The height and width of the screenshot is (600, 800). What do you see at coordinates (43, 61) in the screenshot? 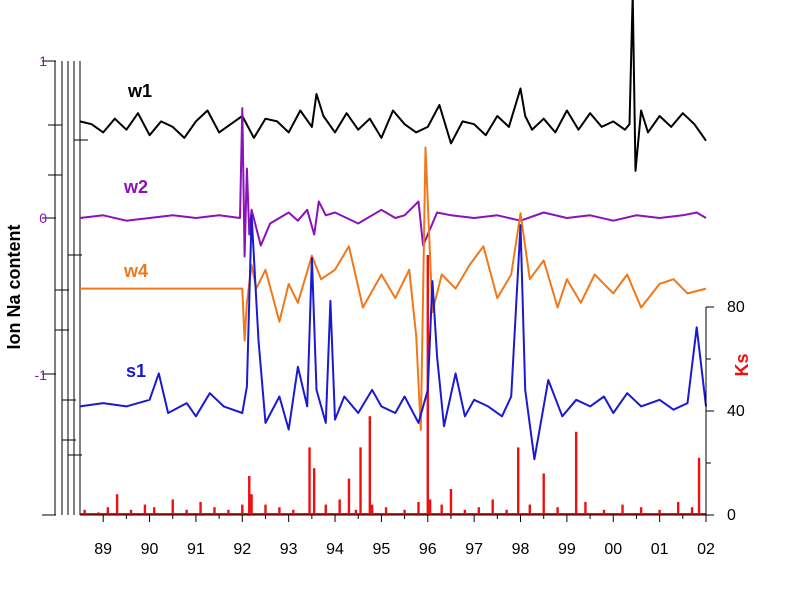
I see `left-tick-label: 1` at bounding box center [43, 61].